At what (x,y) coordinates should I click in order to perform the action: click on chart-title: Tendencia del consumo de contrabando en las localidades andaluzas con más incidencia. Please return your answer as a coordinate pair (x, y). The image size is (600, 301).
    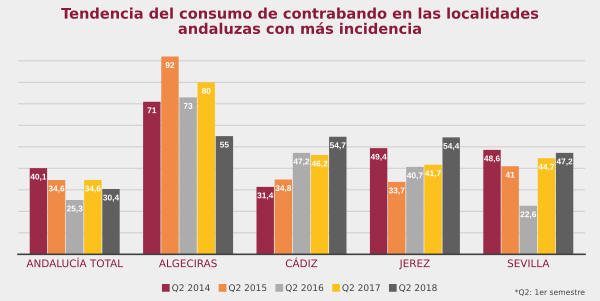
    Looking at the image, I should click on (299, 21).